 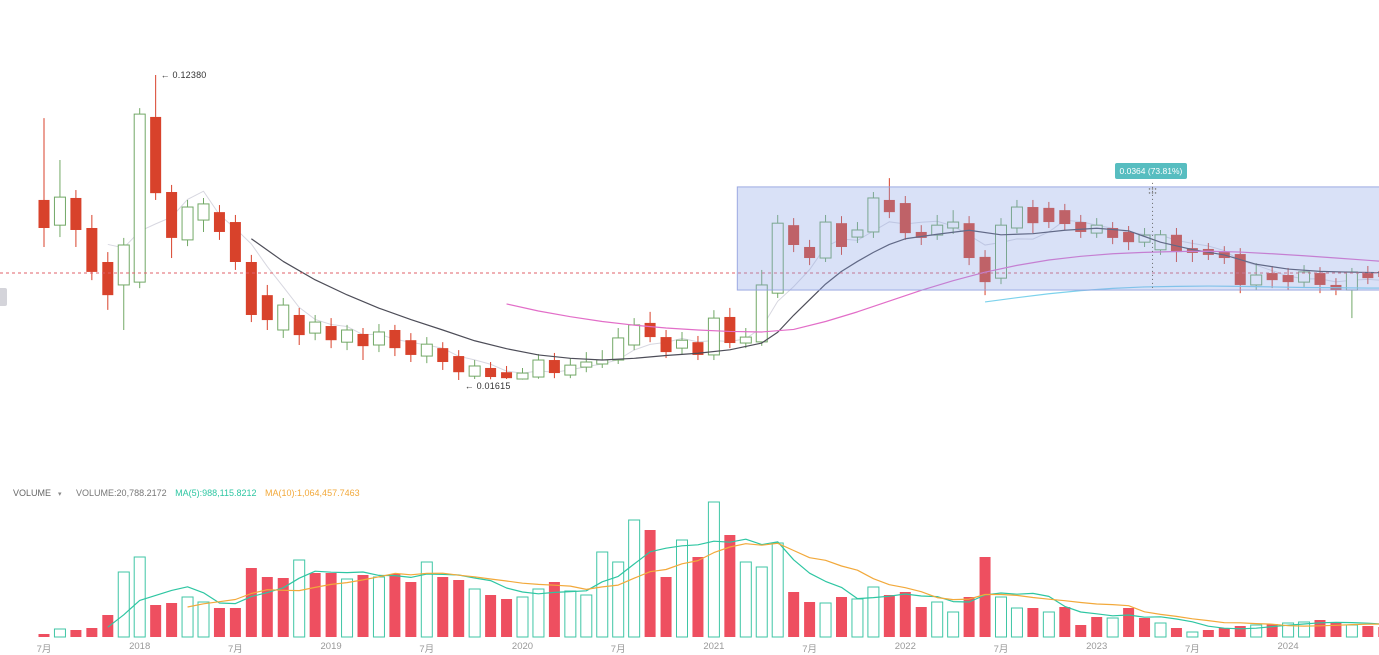 I want to click on selection-region, so click(x=1057, y=238).